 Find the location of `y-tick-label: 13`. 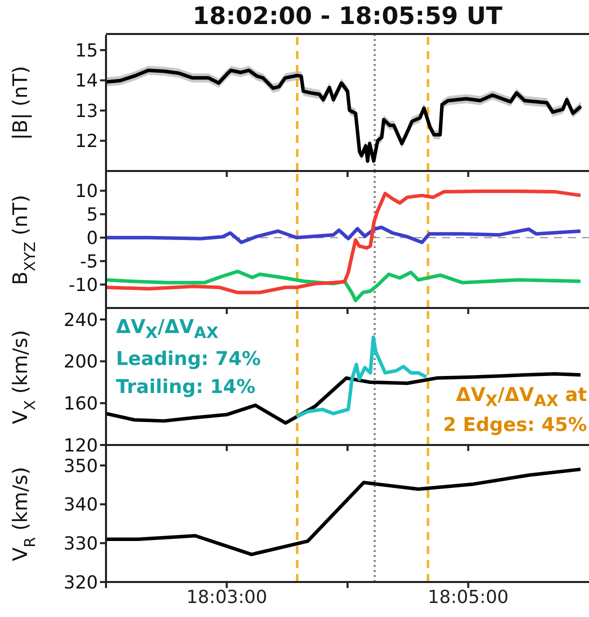

y-tick-label: 13 is located at coordinates (86, 111).